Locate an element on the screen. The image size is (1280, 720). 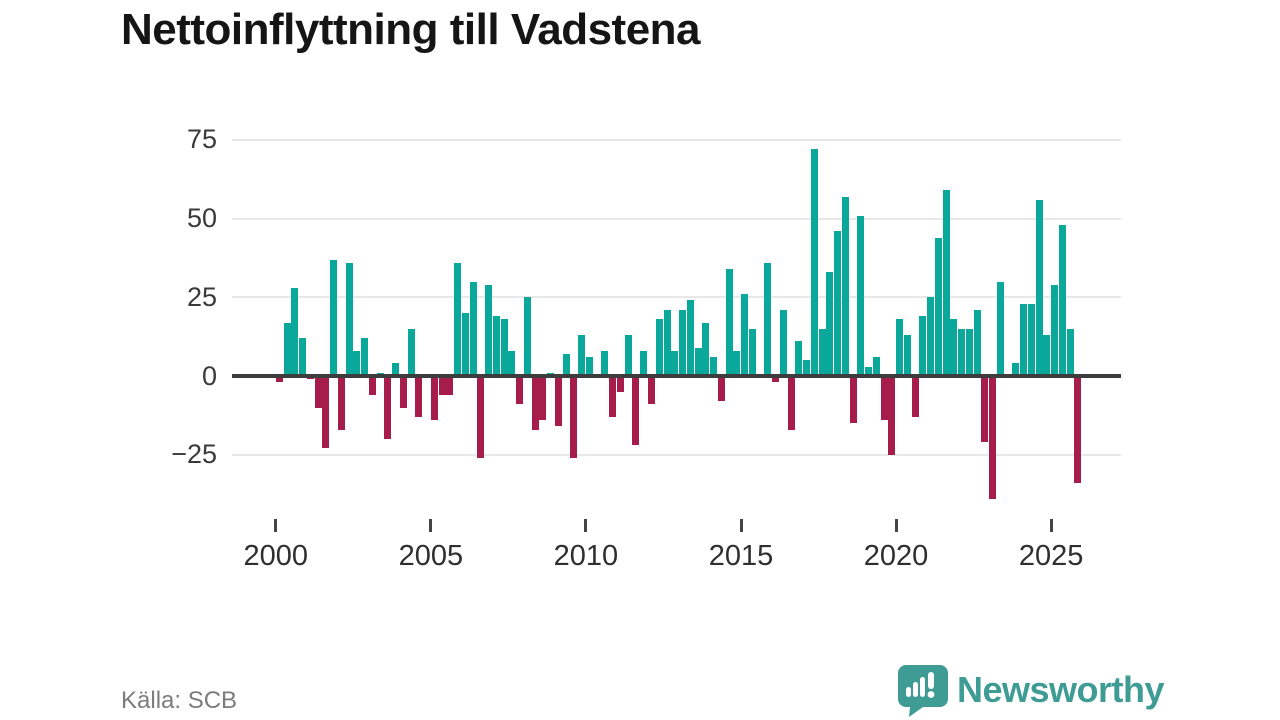
bar-2013-Q1 is located at coordinates (682, 342).